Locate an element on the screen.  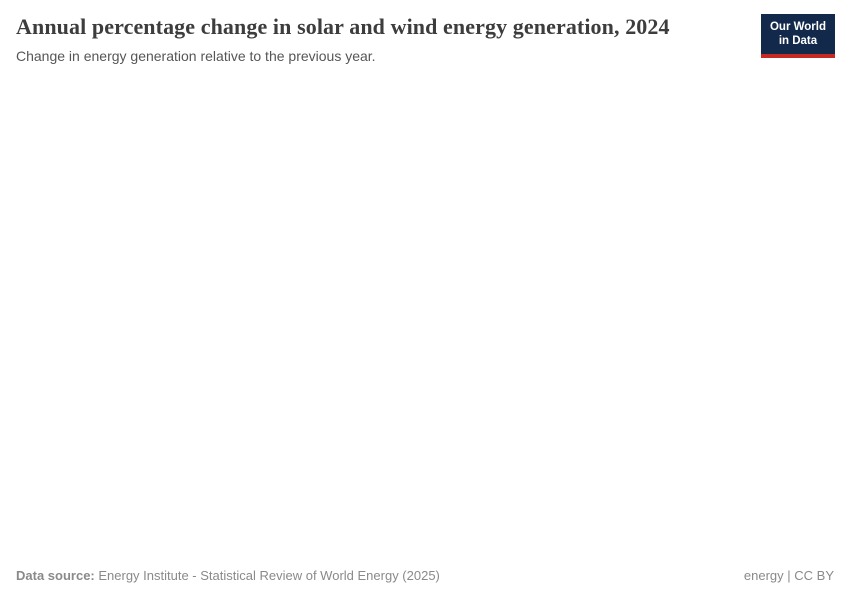
license-text: energy | CC BY is located at coordinates (788, 576).